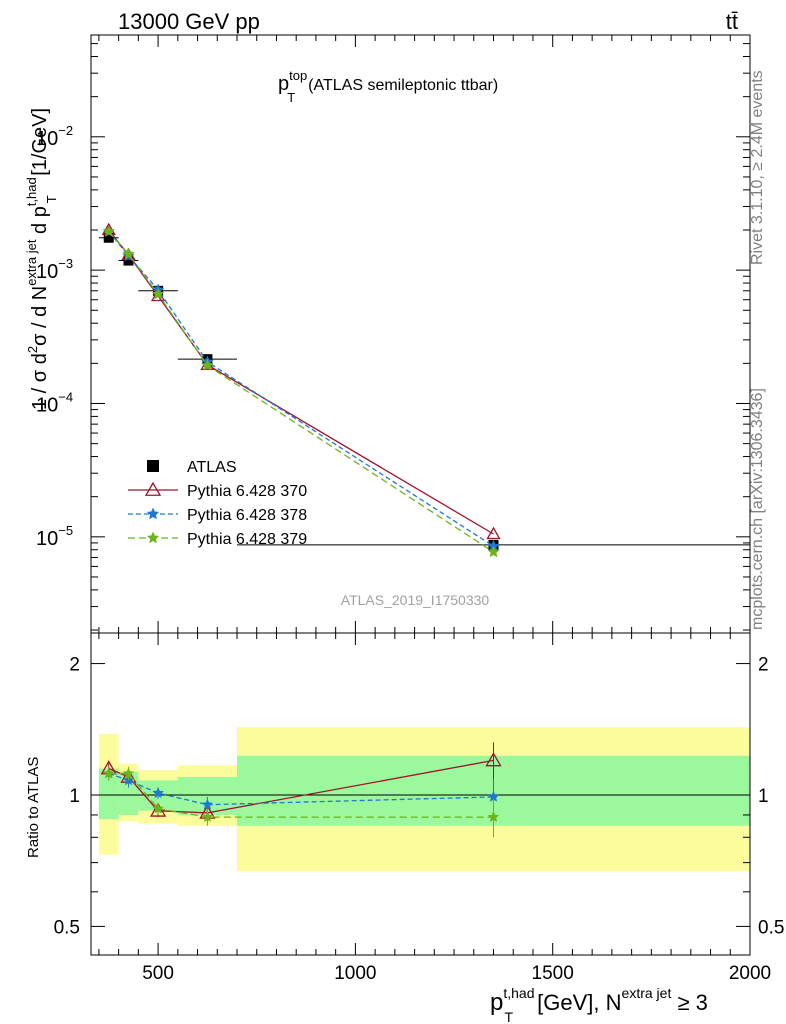 The image size is (786, 1024). What do you see at coordinates (763, 665) in the screenshot?
I see `ratio-y-tick-label-right: 2` at bounding box center [763, 665].